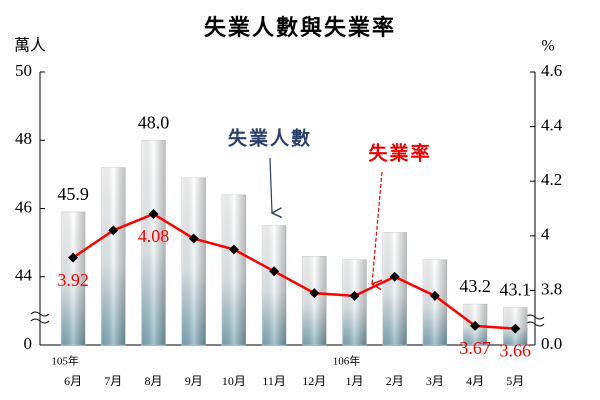 The height and width of the screenshot is (400, 600). What do you see at coordinates (551, 288) in the screenshot?
I see `y2-tick-label: 3.8` at bounding box center [551, 288].